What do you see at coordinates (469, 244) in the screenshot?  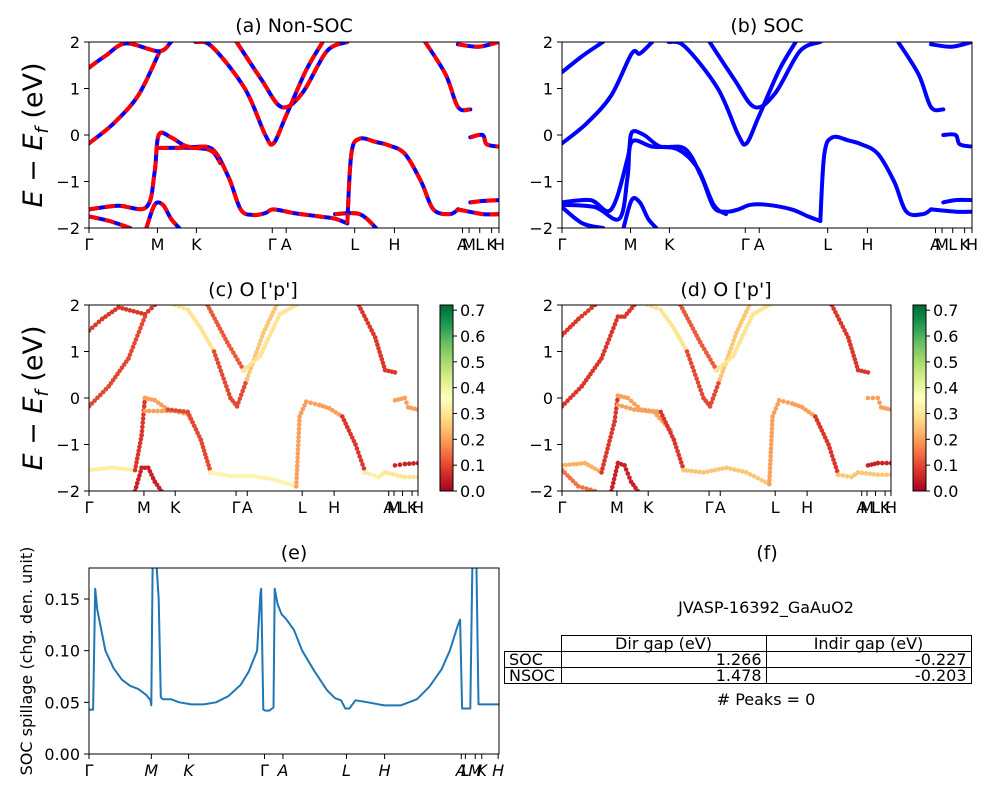 I see `x-tick-label: M` at bounding box center [469, 244].